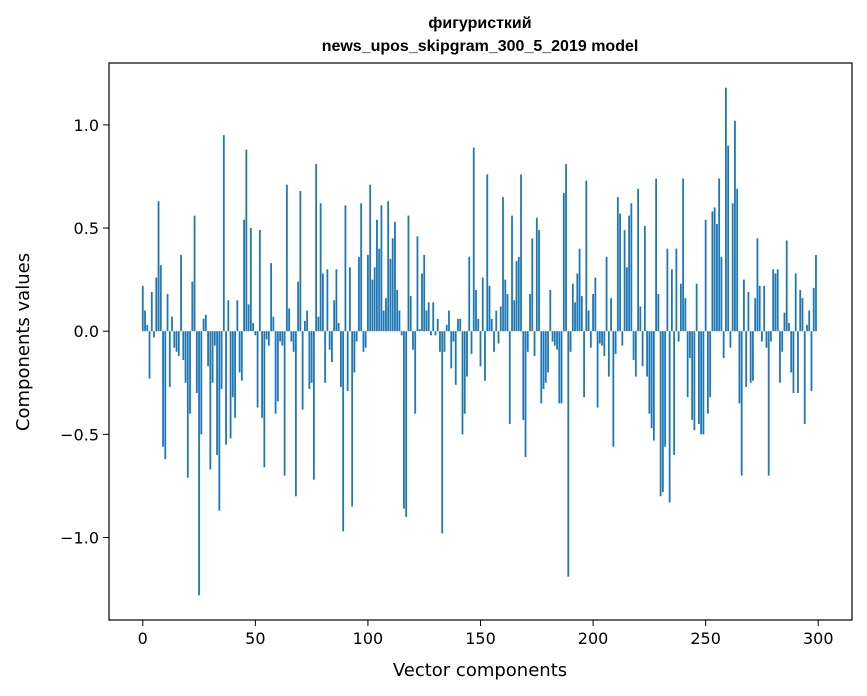 Image resolution: width=867 pixels, height=696 pixels. Describe the element at coordinates (479, 23) in the screenshot. I see `chart-title-line1: фигуристкий` at that location.